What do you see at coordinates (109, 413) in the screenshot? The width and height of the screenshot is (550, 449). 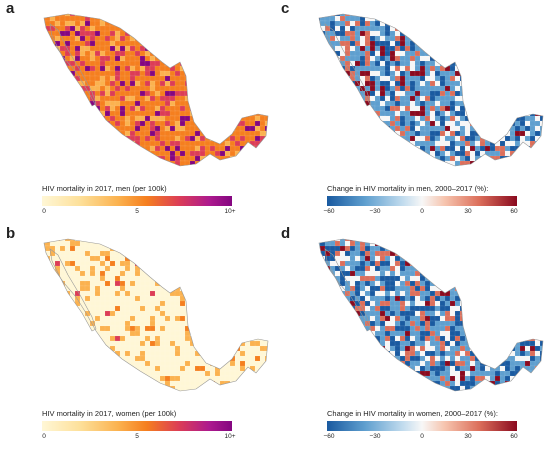 I see `legend-title: HIV mortality in 2017, women (per 100k)` at bounding box center [109, 413].